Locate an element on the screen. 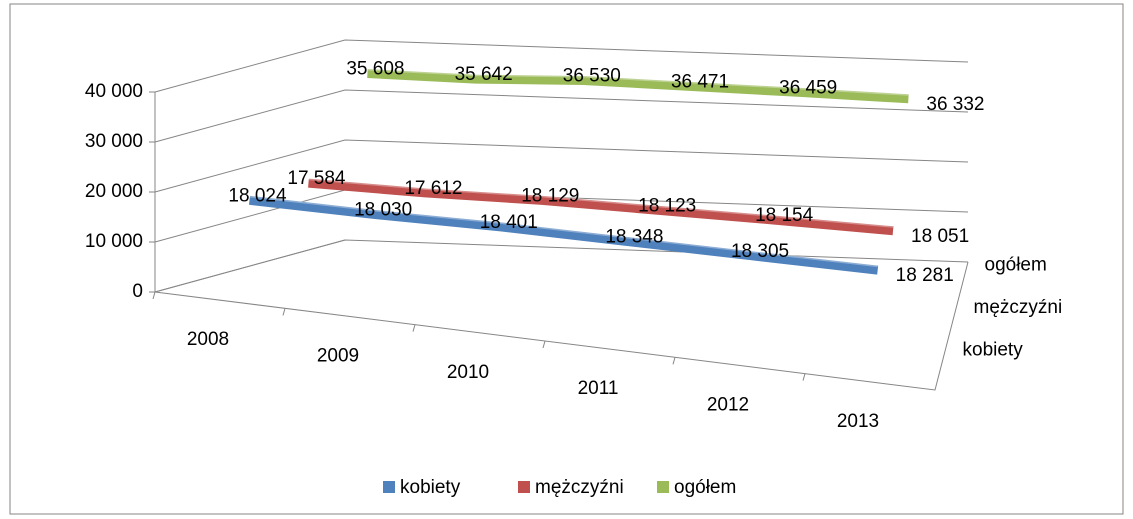 This screenshot has width=1133, height=519. y-tick-label: 20 000 is located at coordinates (114, 191).